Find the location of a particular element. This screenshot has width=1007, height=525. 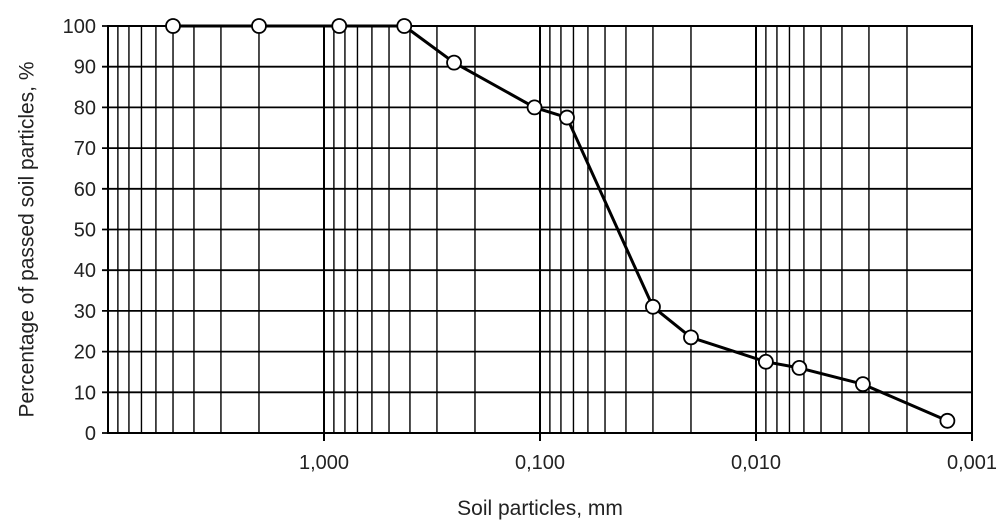

y-tick-label: 0 is located at coordinates (90, 434).